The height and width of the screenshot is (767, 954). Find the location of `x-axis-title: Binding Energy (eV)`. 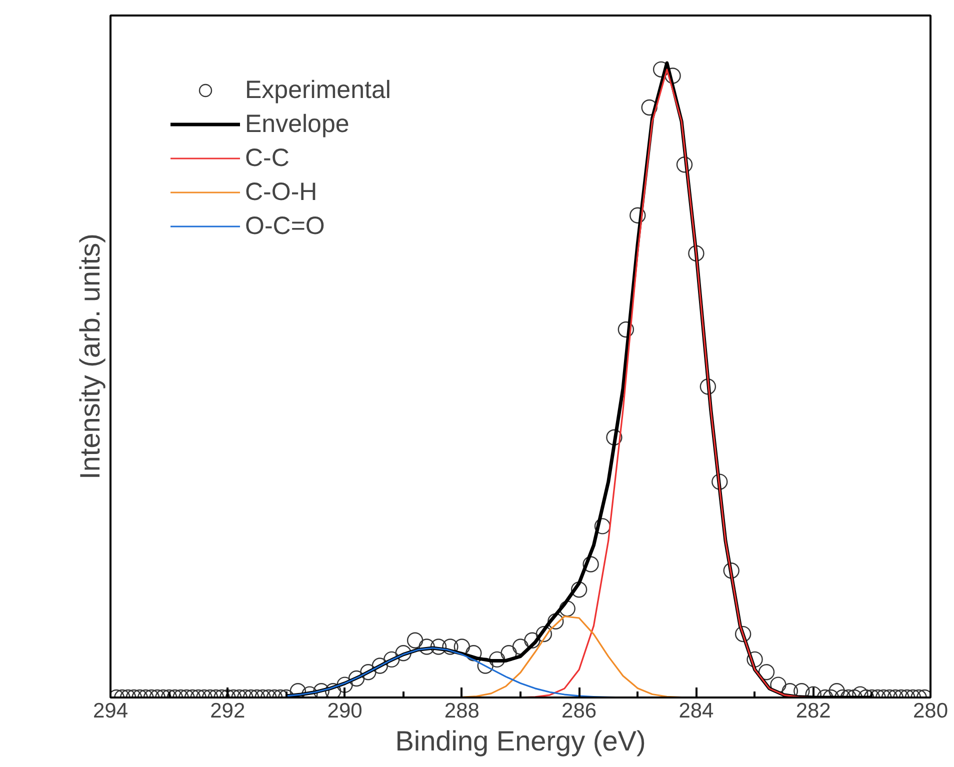

x-axis-title: Binding Energy (eV) is located at coordinates (520, 741).